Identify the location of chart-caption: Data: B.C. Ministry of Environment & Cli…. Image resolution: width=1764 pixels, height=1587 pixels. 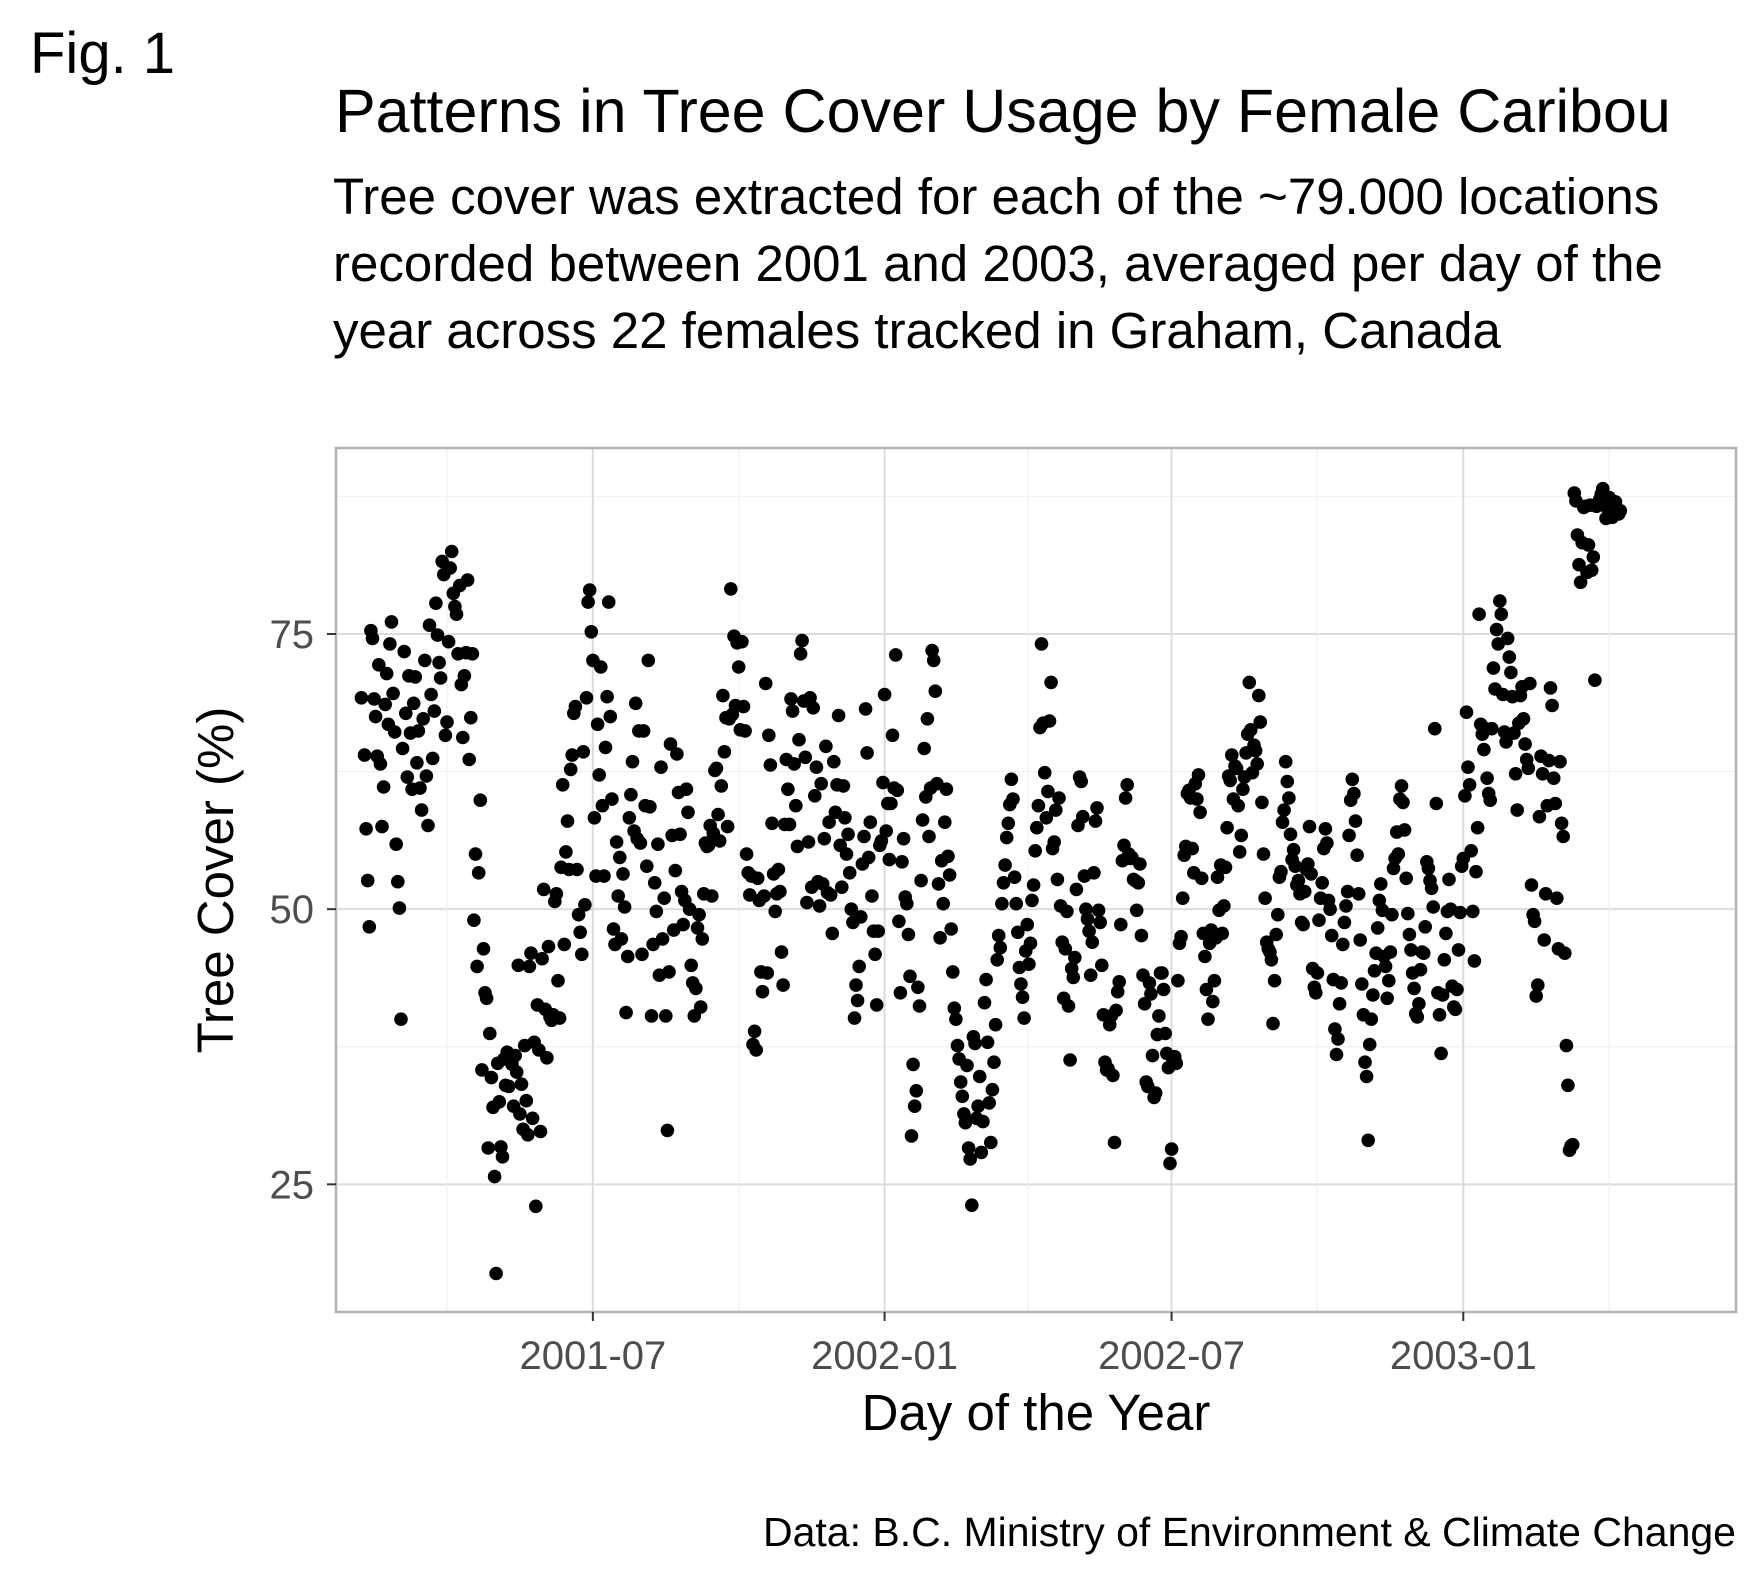
(1249, 1532).